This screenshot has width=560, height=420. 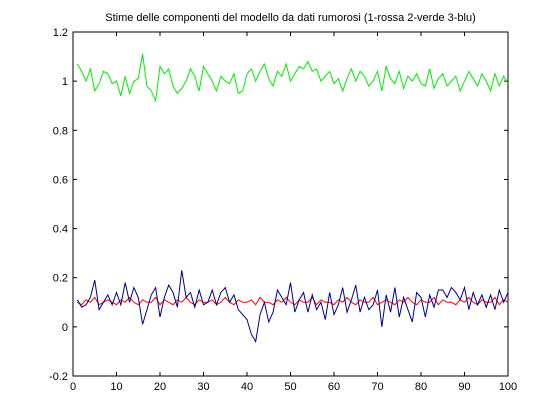 What do you see at coordinates (464, 387) in the screenshot?
I see `x-tick-label: 90` at bounding box center [464, 387].